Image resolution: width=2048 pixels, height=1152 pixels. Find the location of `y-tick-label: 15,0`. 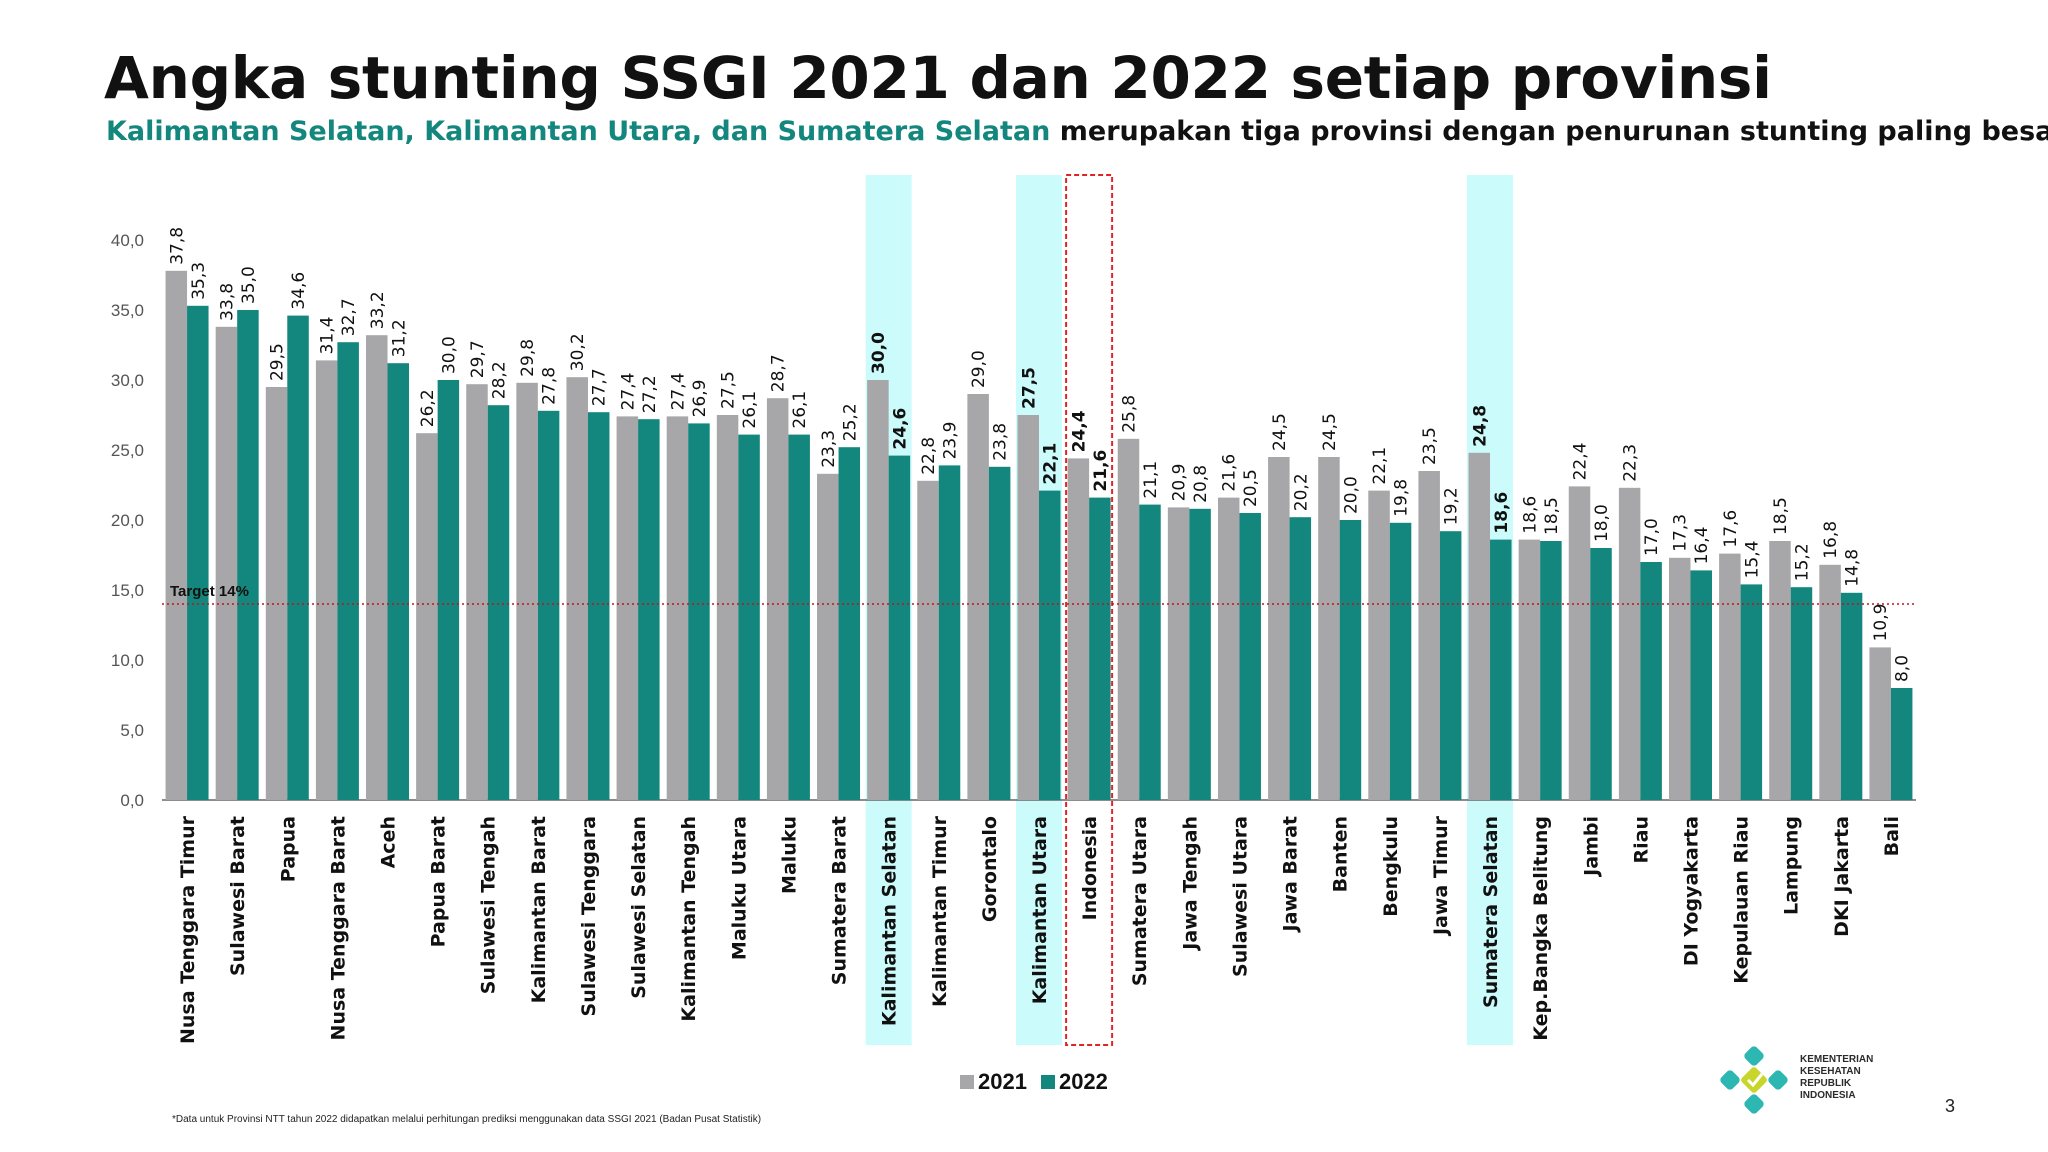

y-tick-label: 15,0 is located at coordinates (127, 590).